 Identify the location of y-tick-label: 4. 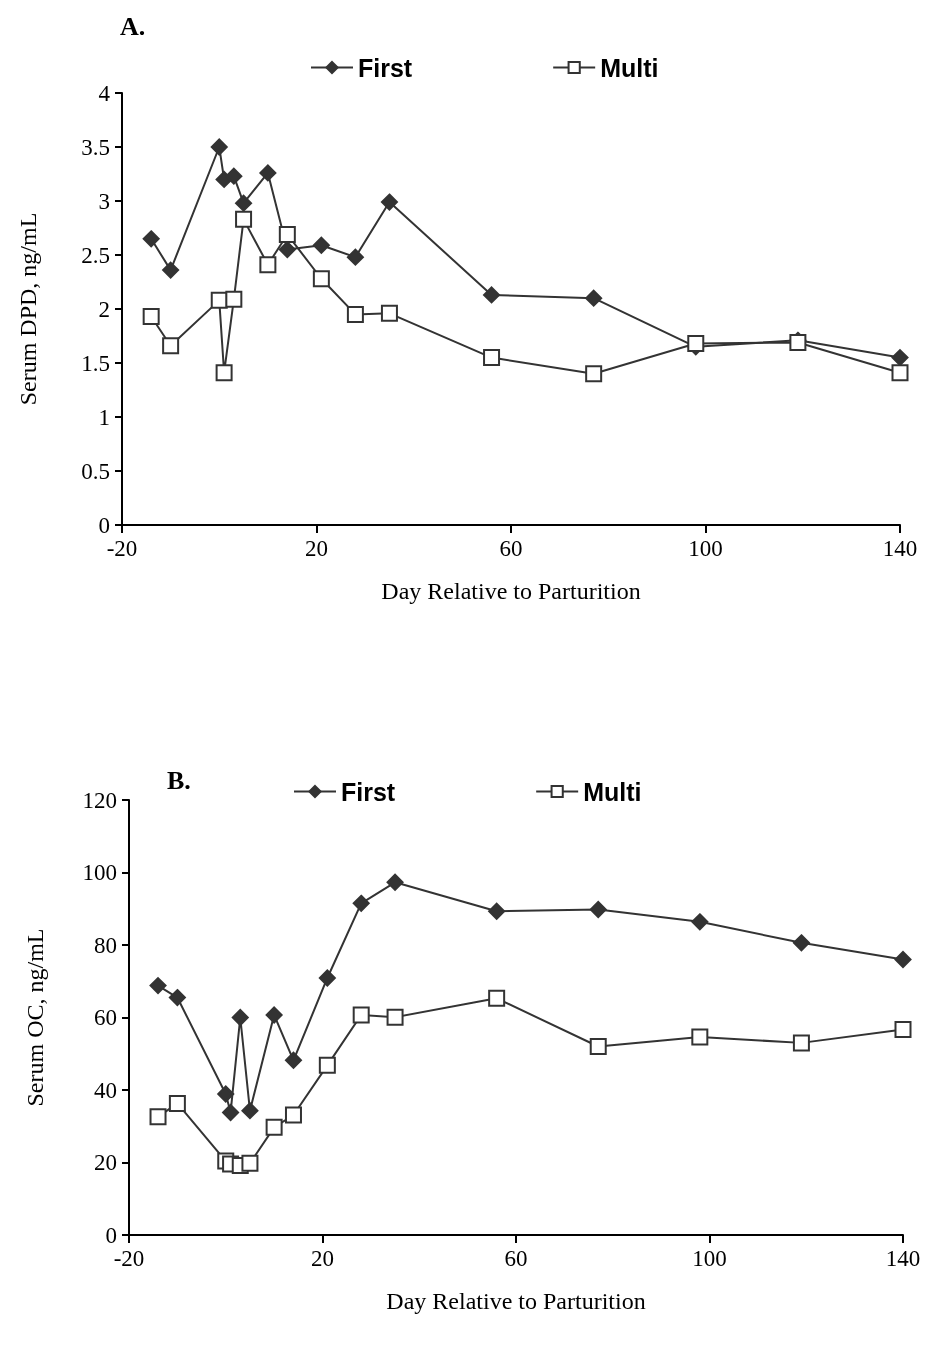
(104, 93).